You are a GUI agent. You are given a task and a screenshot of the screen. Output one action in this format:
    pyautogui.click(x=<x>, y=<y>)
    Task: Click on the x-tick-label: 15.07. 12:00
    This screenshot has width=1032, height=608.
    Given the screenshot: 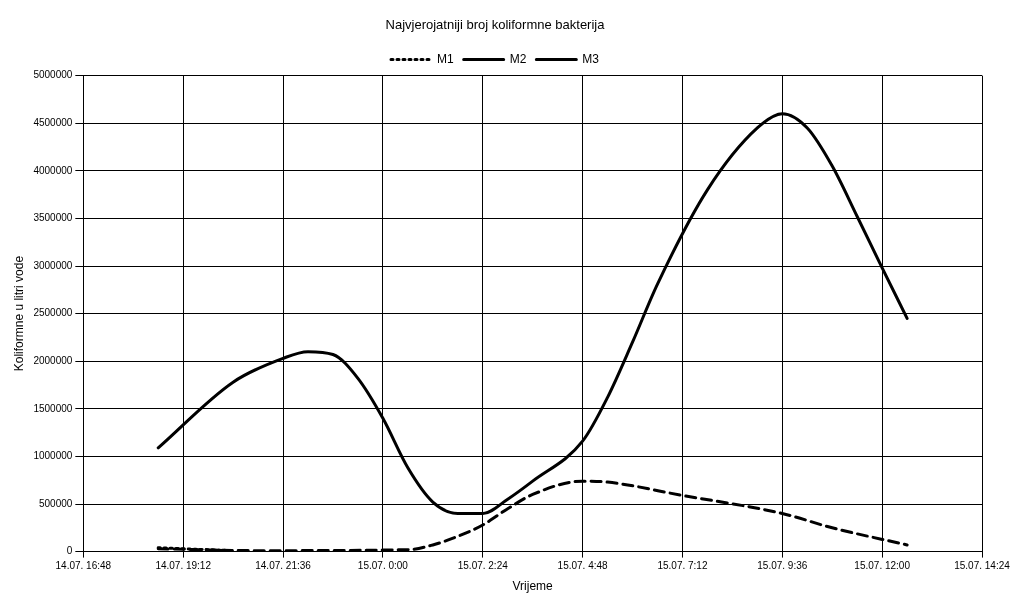 What is the action you would take?
    pyautogui.click(x=882, y=566)
    